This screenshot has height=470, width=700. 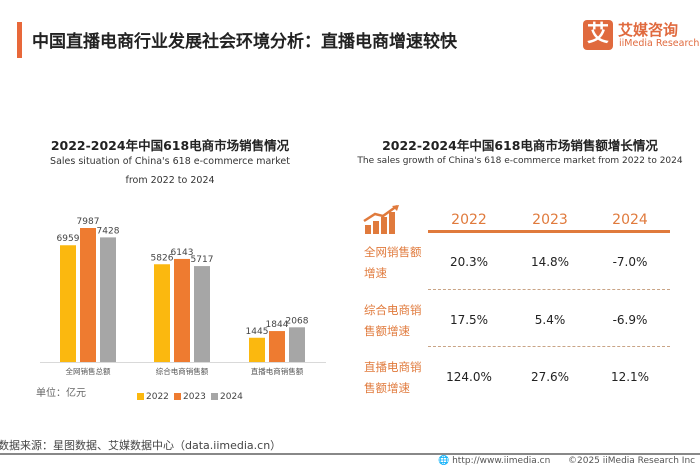 I want to click on row-label: 全网销售额增速, so click(x=393, y=262).